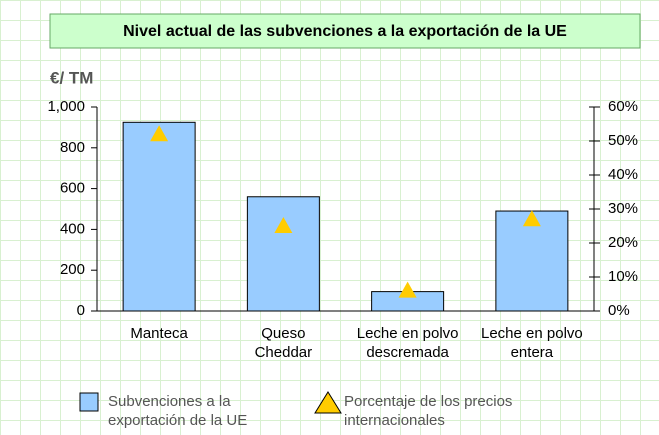  I want to click on y2-tick-label: 50%, so click(623, 140).